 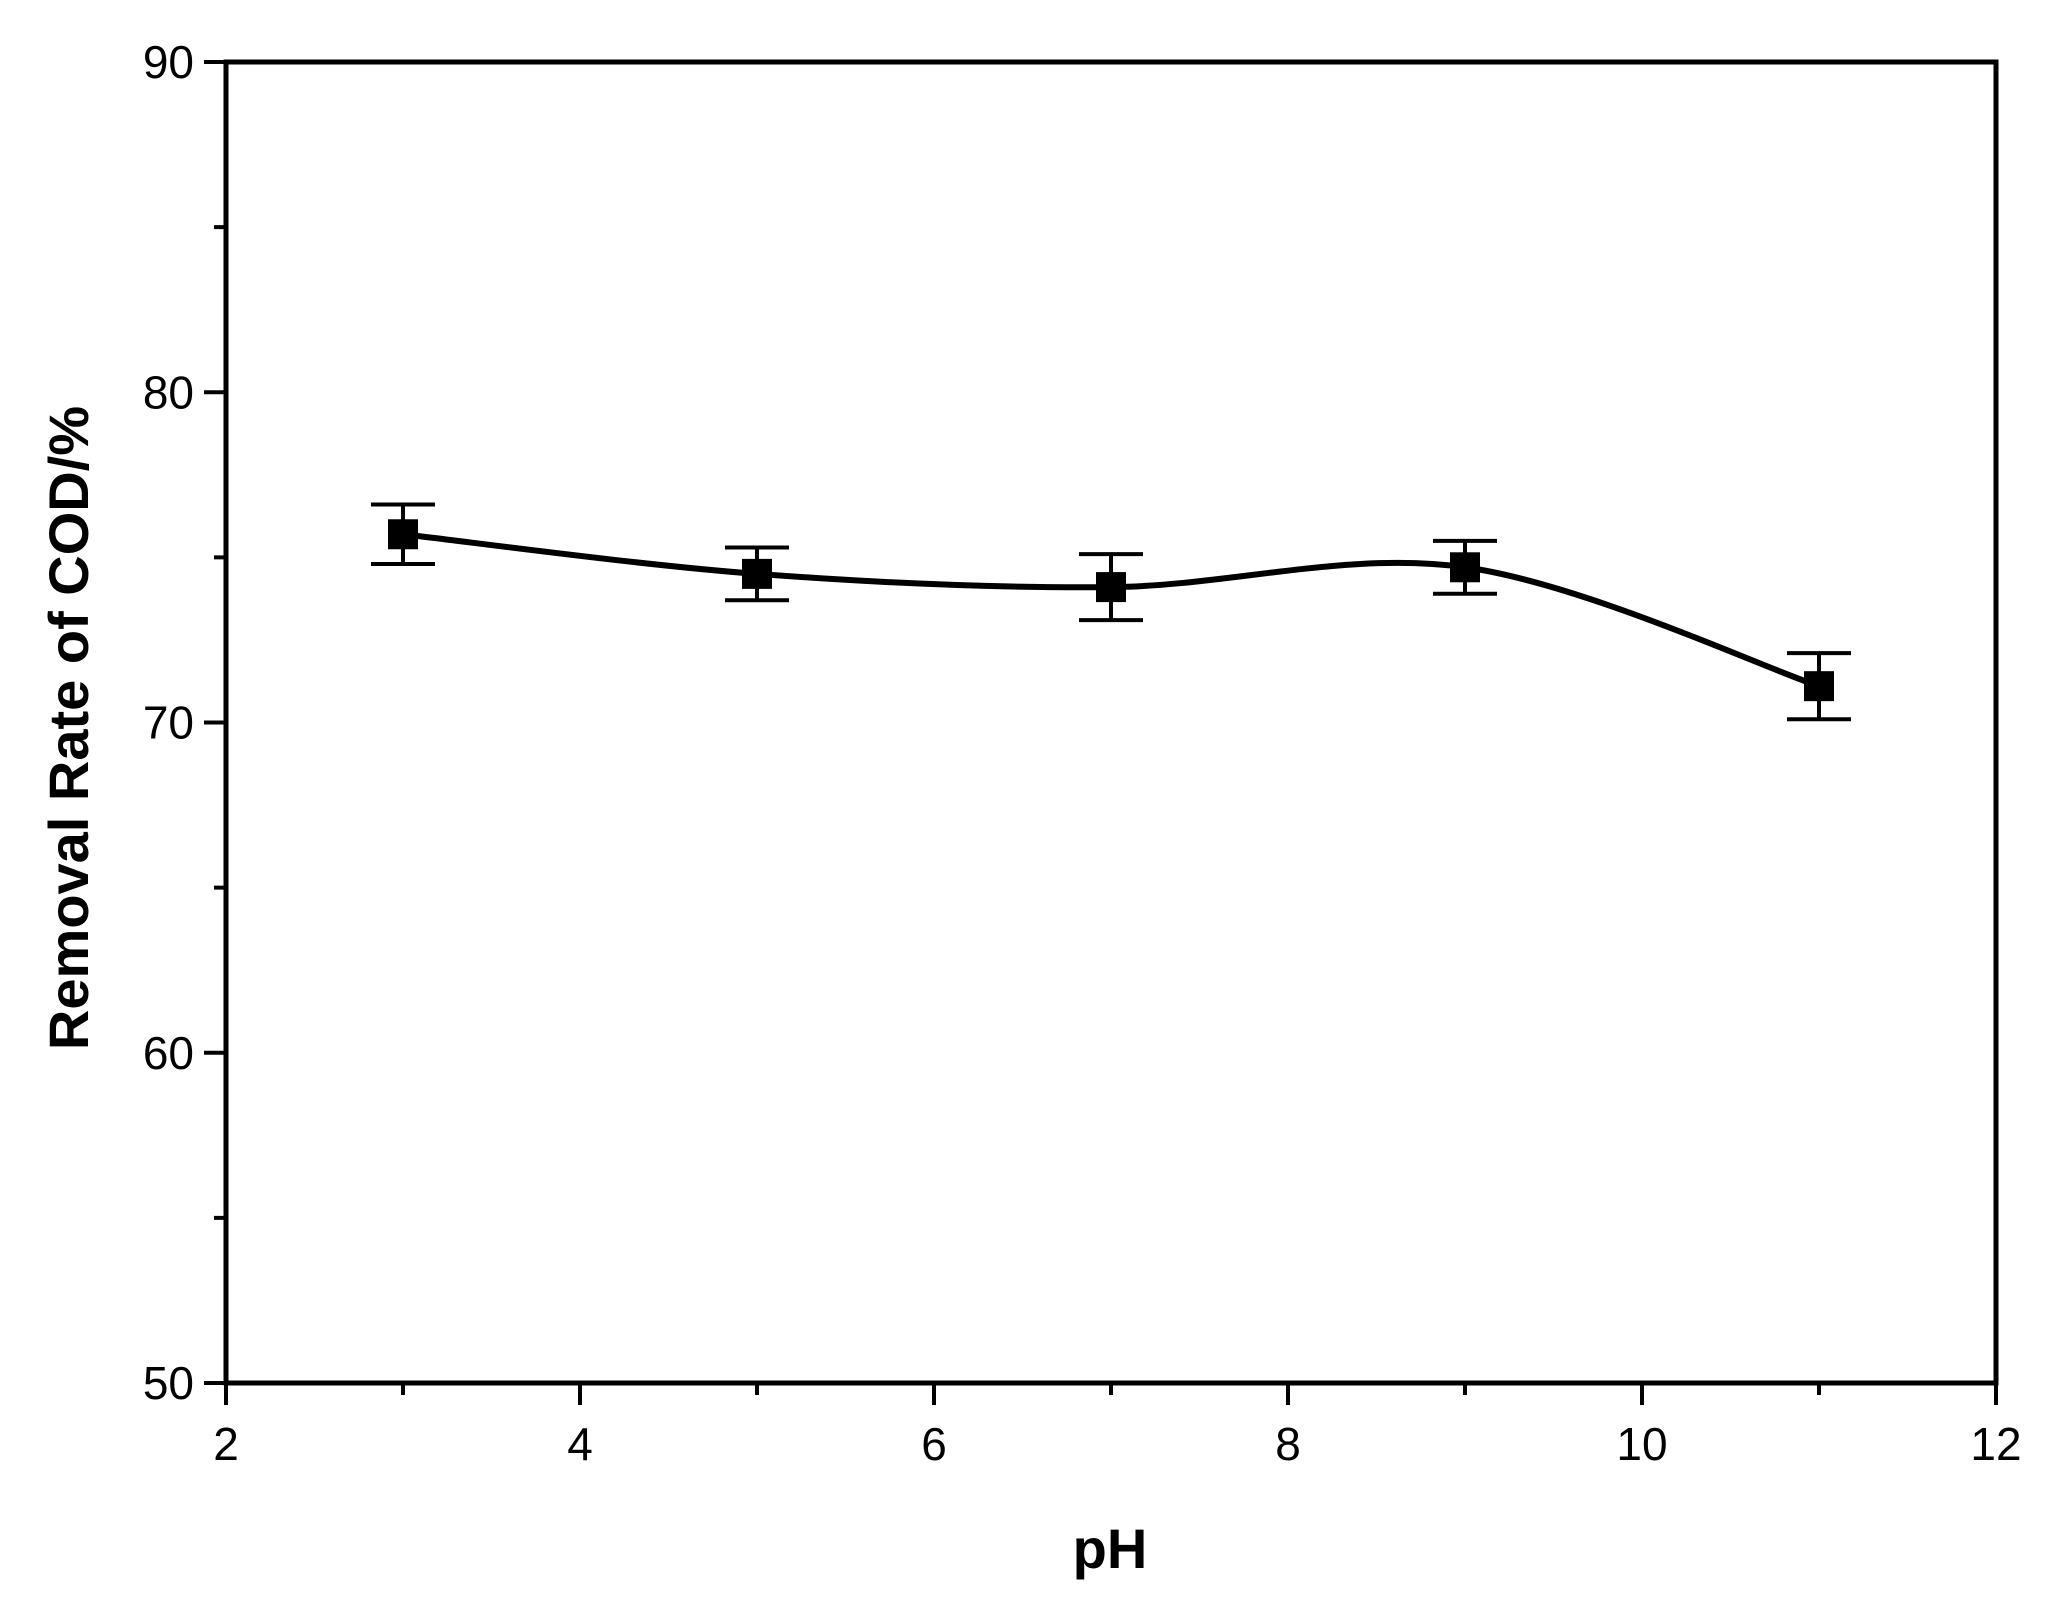 I want to click on x-tick-label-2: 2, so click(x=226, y=1444).